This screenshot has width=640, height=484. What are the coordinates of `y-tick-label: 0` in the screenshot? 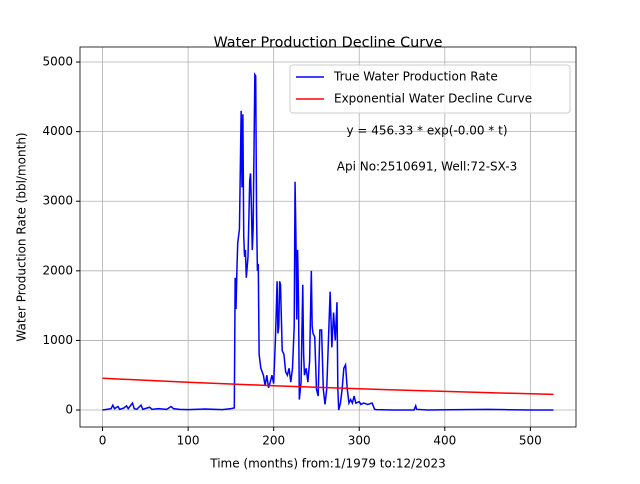 It's located at (69, 410).